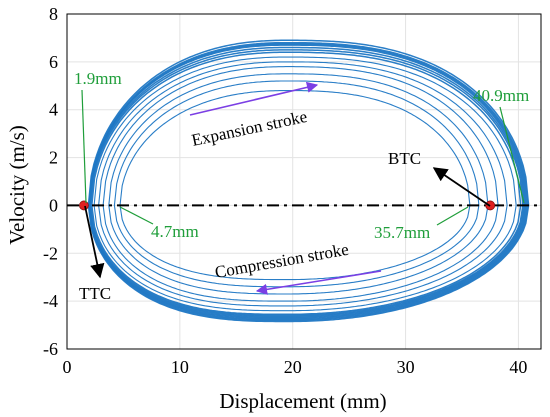 The image size is (550, 417). What do you see at coordinates (175, 231) in the screenshot?
I see `annot-inner-min: 4.7mm` at bounding box center [175, 231].